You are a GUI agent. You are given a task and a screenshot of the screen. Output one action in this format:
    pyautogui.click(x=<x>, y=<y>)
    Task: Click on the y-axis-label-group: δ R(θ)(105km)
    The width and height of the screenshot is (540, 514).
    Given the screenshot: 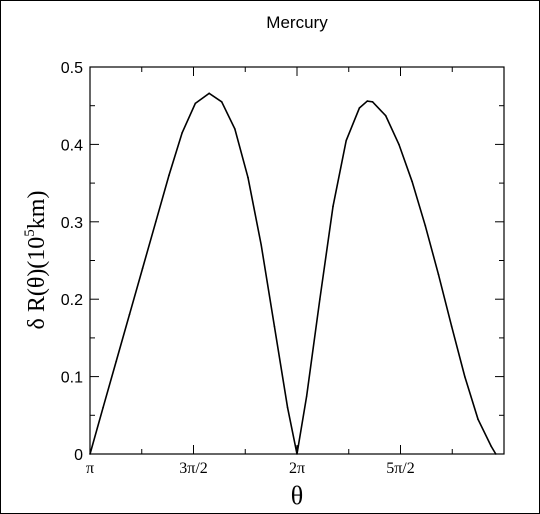 What is the action you would take?
    pyautogui.click(x=36, y=260)
    